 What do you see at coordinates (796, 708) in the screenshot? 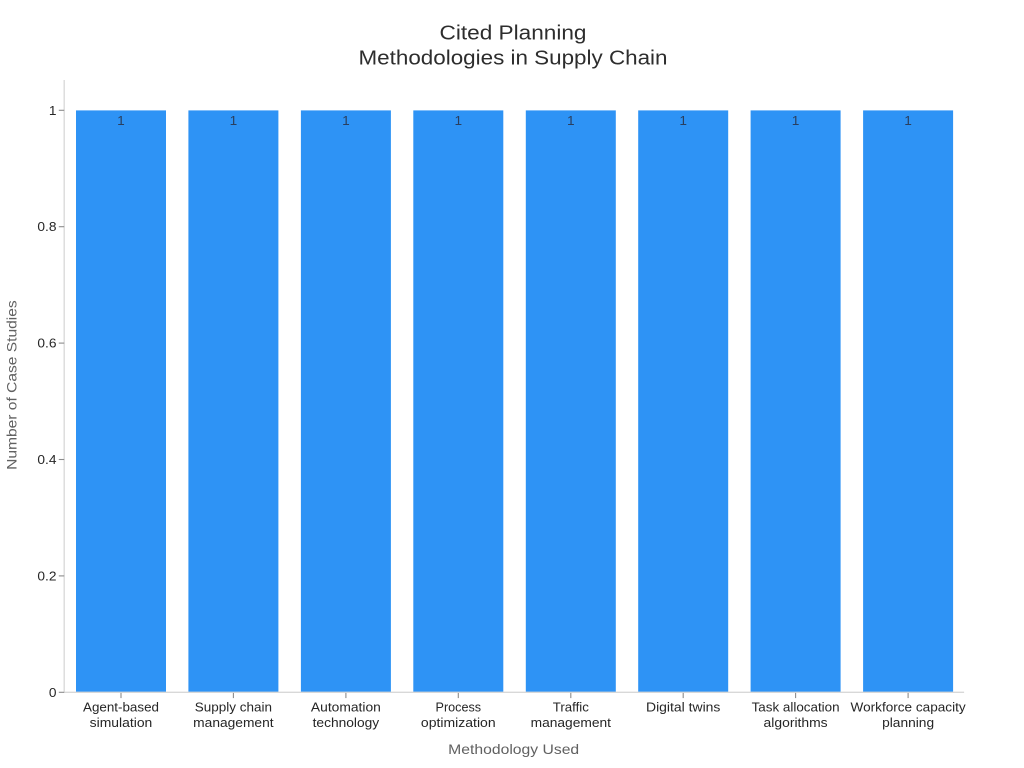
I see `svg-text: Task allocation` at bounding box center [796, 708].